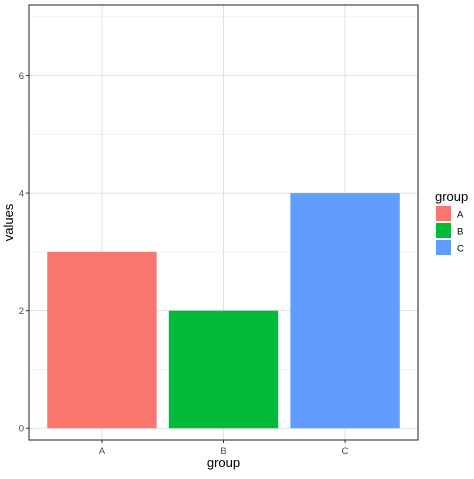 The width and height of the screenshot is (474, 479). Describe the element at coordinates (21, 76) in the screenshot. I see `y-tick-label: 6` at that location.